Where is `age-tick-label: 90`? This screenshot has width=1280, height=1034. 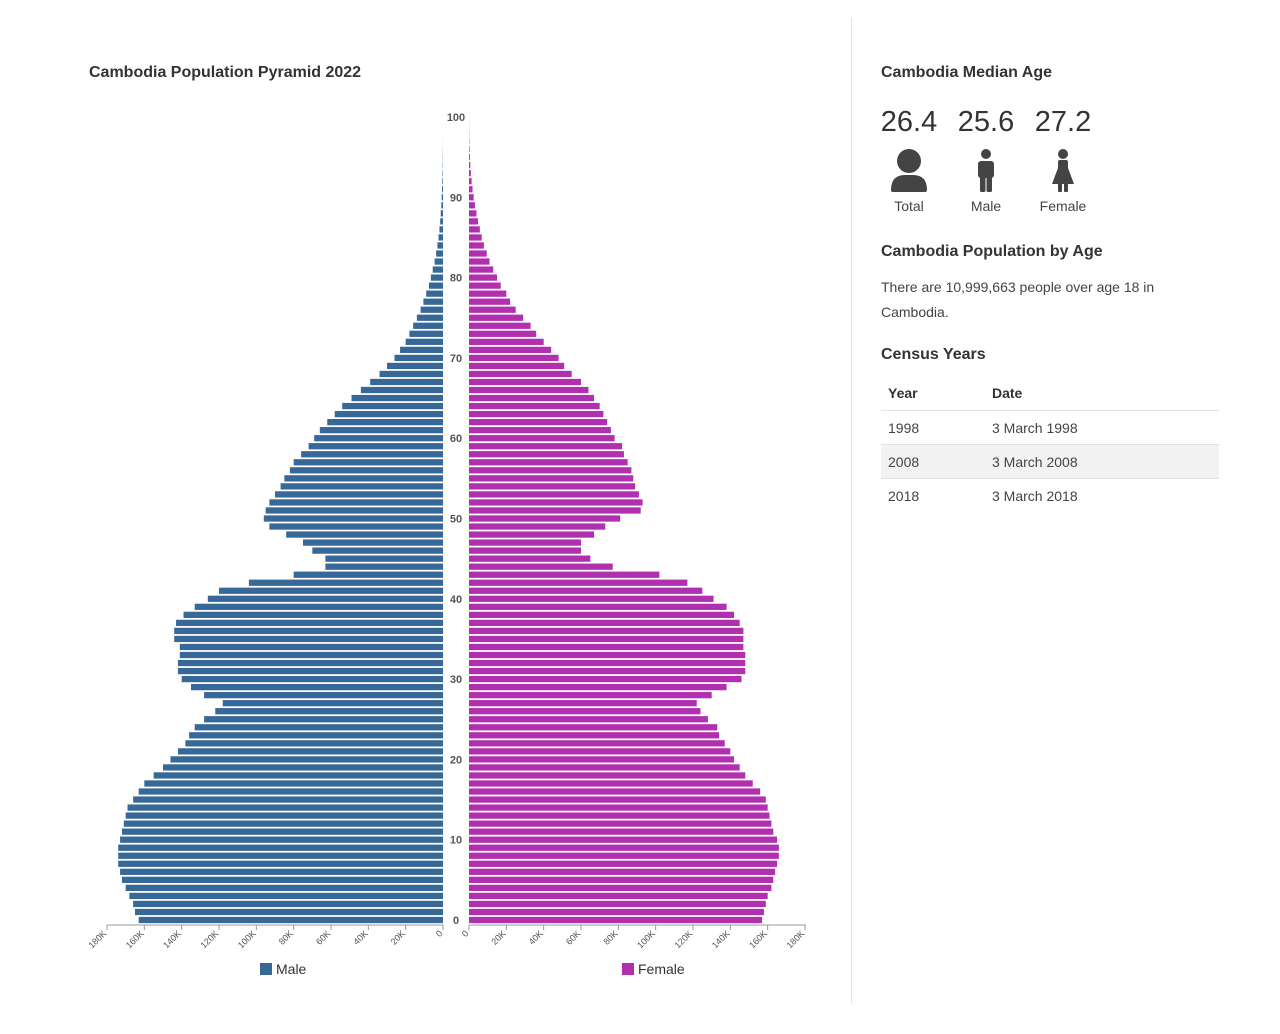 age-tick-label: 90 is located at coordinates (456, 198).